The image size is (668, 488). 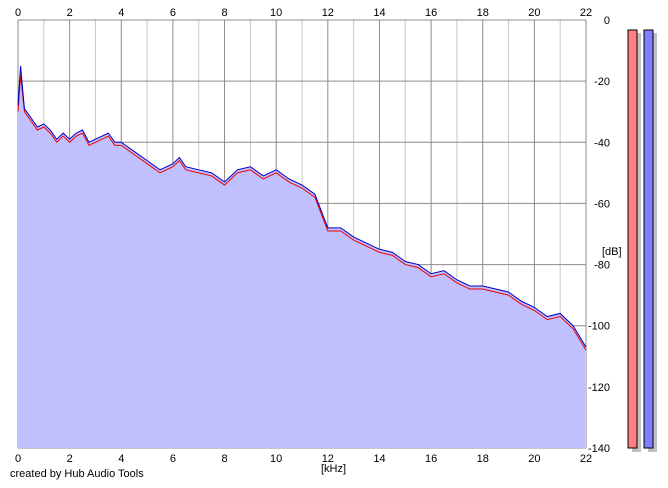 I want to click on x-tick-bottom: 2, so click(x=70, y=459).